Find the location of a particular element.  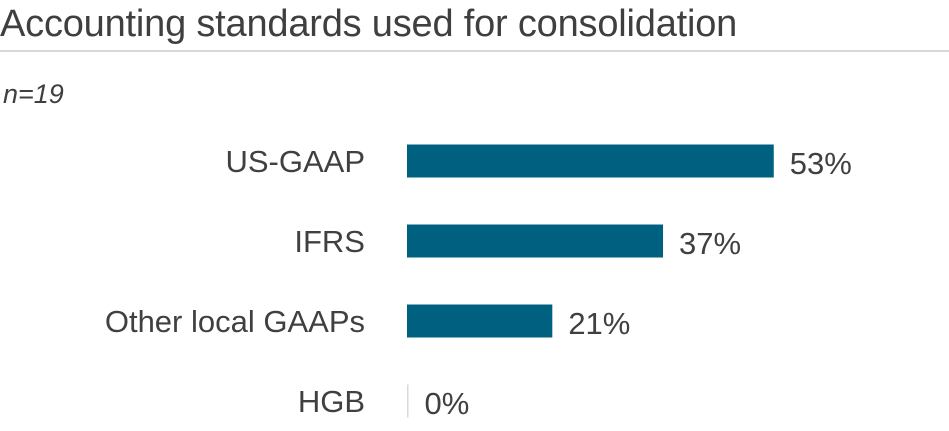

value-label: 53% is located at coordinates (821, 163).